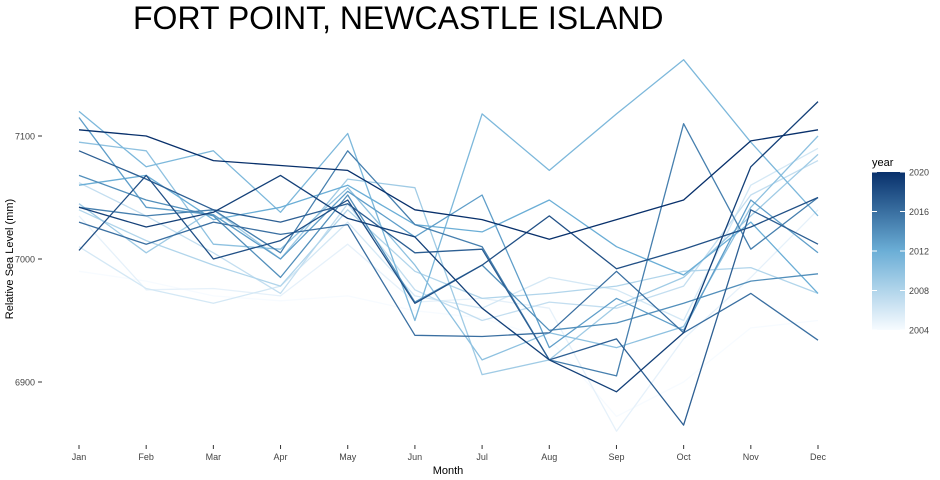  Describe the element at coordinates (883, 163) in the screenshot. I see `legend-title: year` at that location.